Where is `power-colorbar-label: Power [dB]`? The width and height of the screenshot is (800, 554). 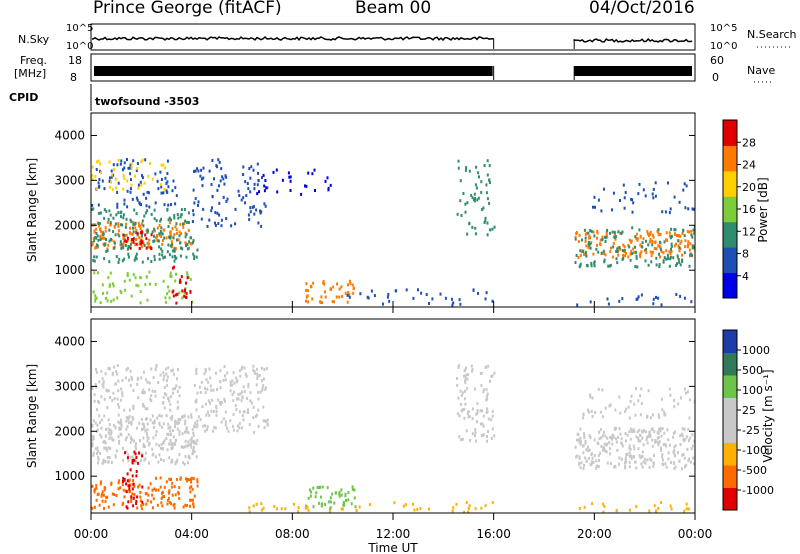 power-colorbar-label: Power [dB] is located at coordinates (763, 209).